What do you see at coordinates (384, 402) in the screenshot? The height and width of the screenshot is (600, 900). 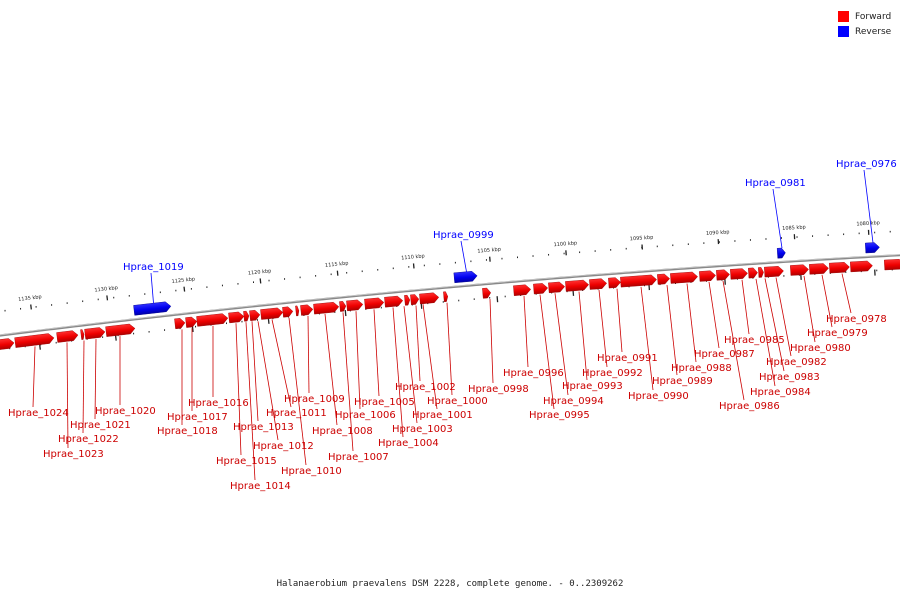 I see `gene-label: Hprae_1005` at bounding box center [384, 402].